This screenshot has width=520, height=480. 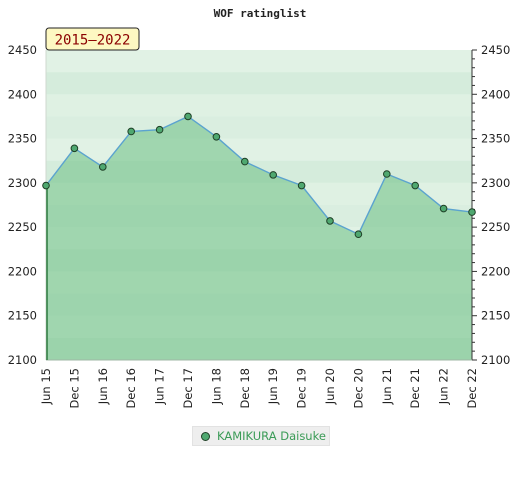 What do you see at coordinates (495, 205) in the screenshot?
I see `y-tick-labels-right: 2100 2150 2200 2250 2300 2350 2400 2450` at bounding box center [495, 205].